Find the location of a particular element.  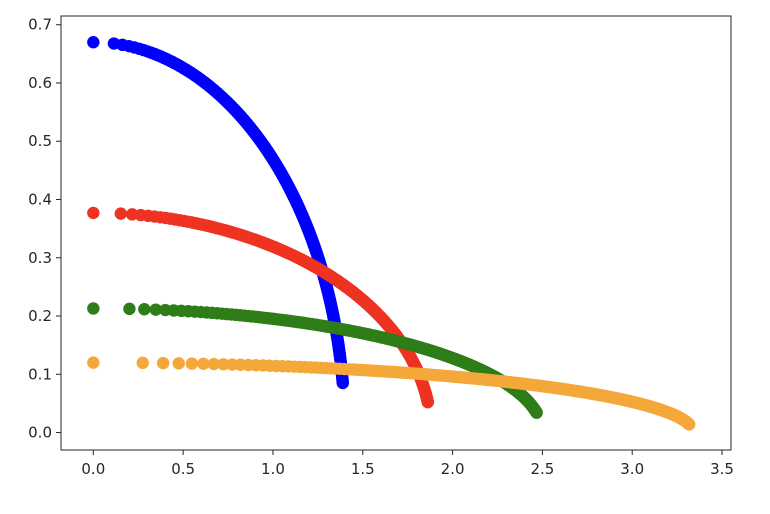

y-tick-label: 0.4 is located at coordinates (40, 200).